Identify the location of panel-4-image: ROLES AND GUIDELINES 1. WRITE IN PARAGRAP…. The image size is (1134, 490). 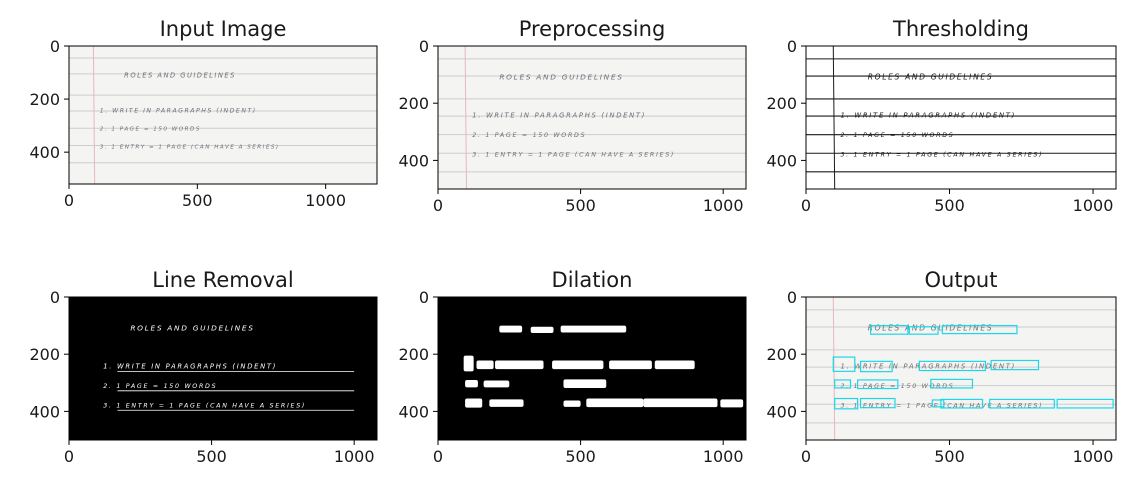
(223, 368).